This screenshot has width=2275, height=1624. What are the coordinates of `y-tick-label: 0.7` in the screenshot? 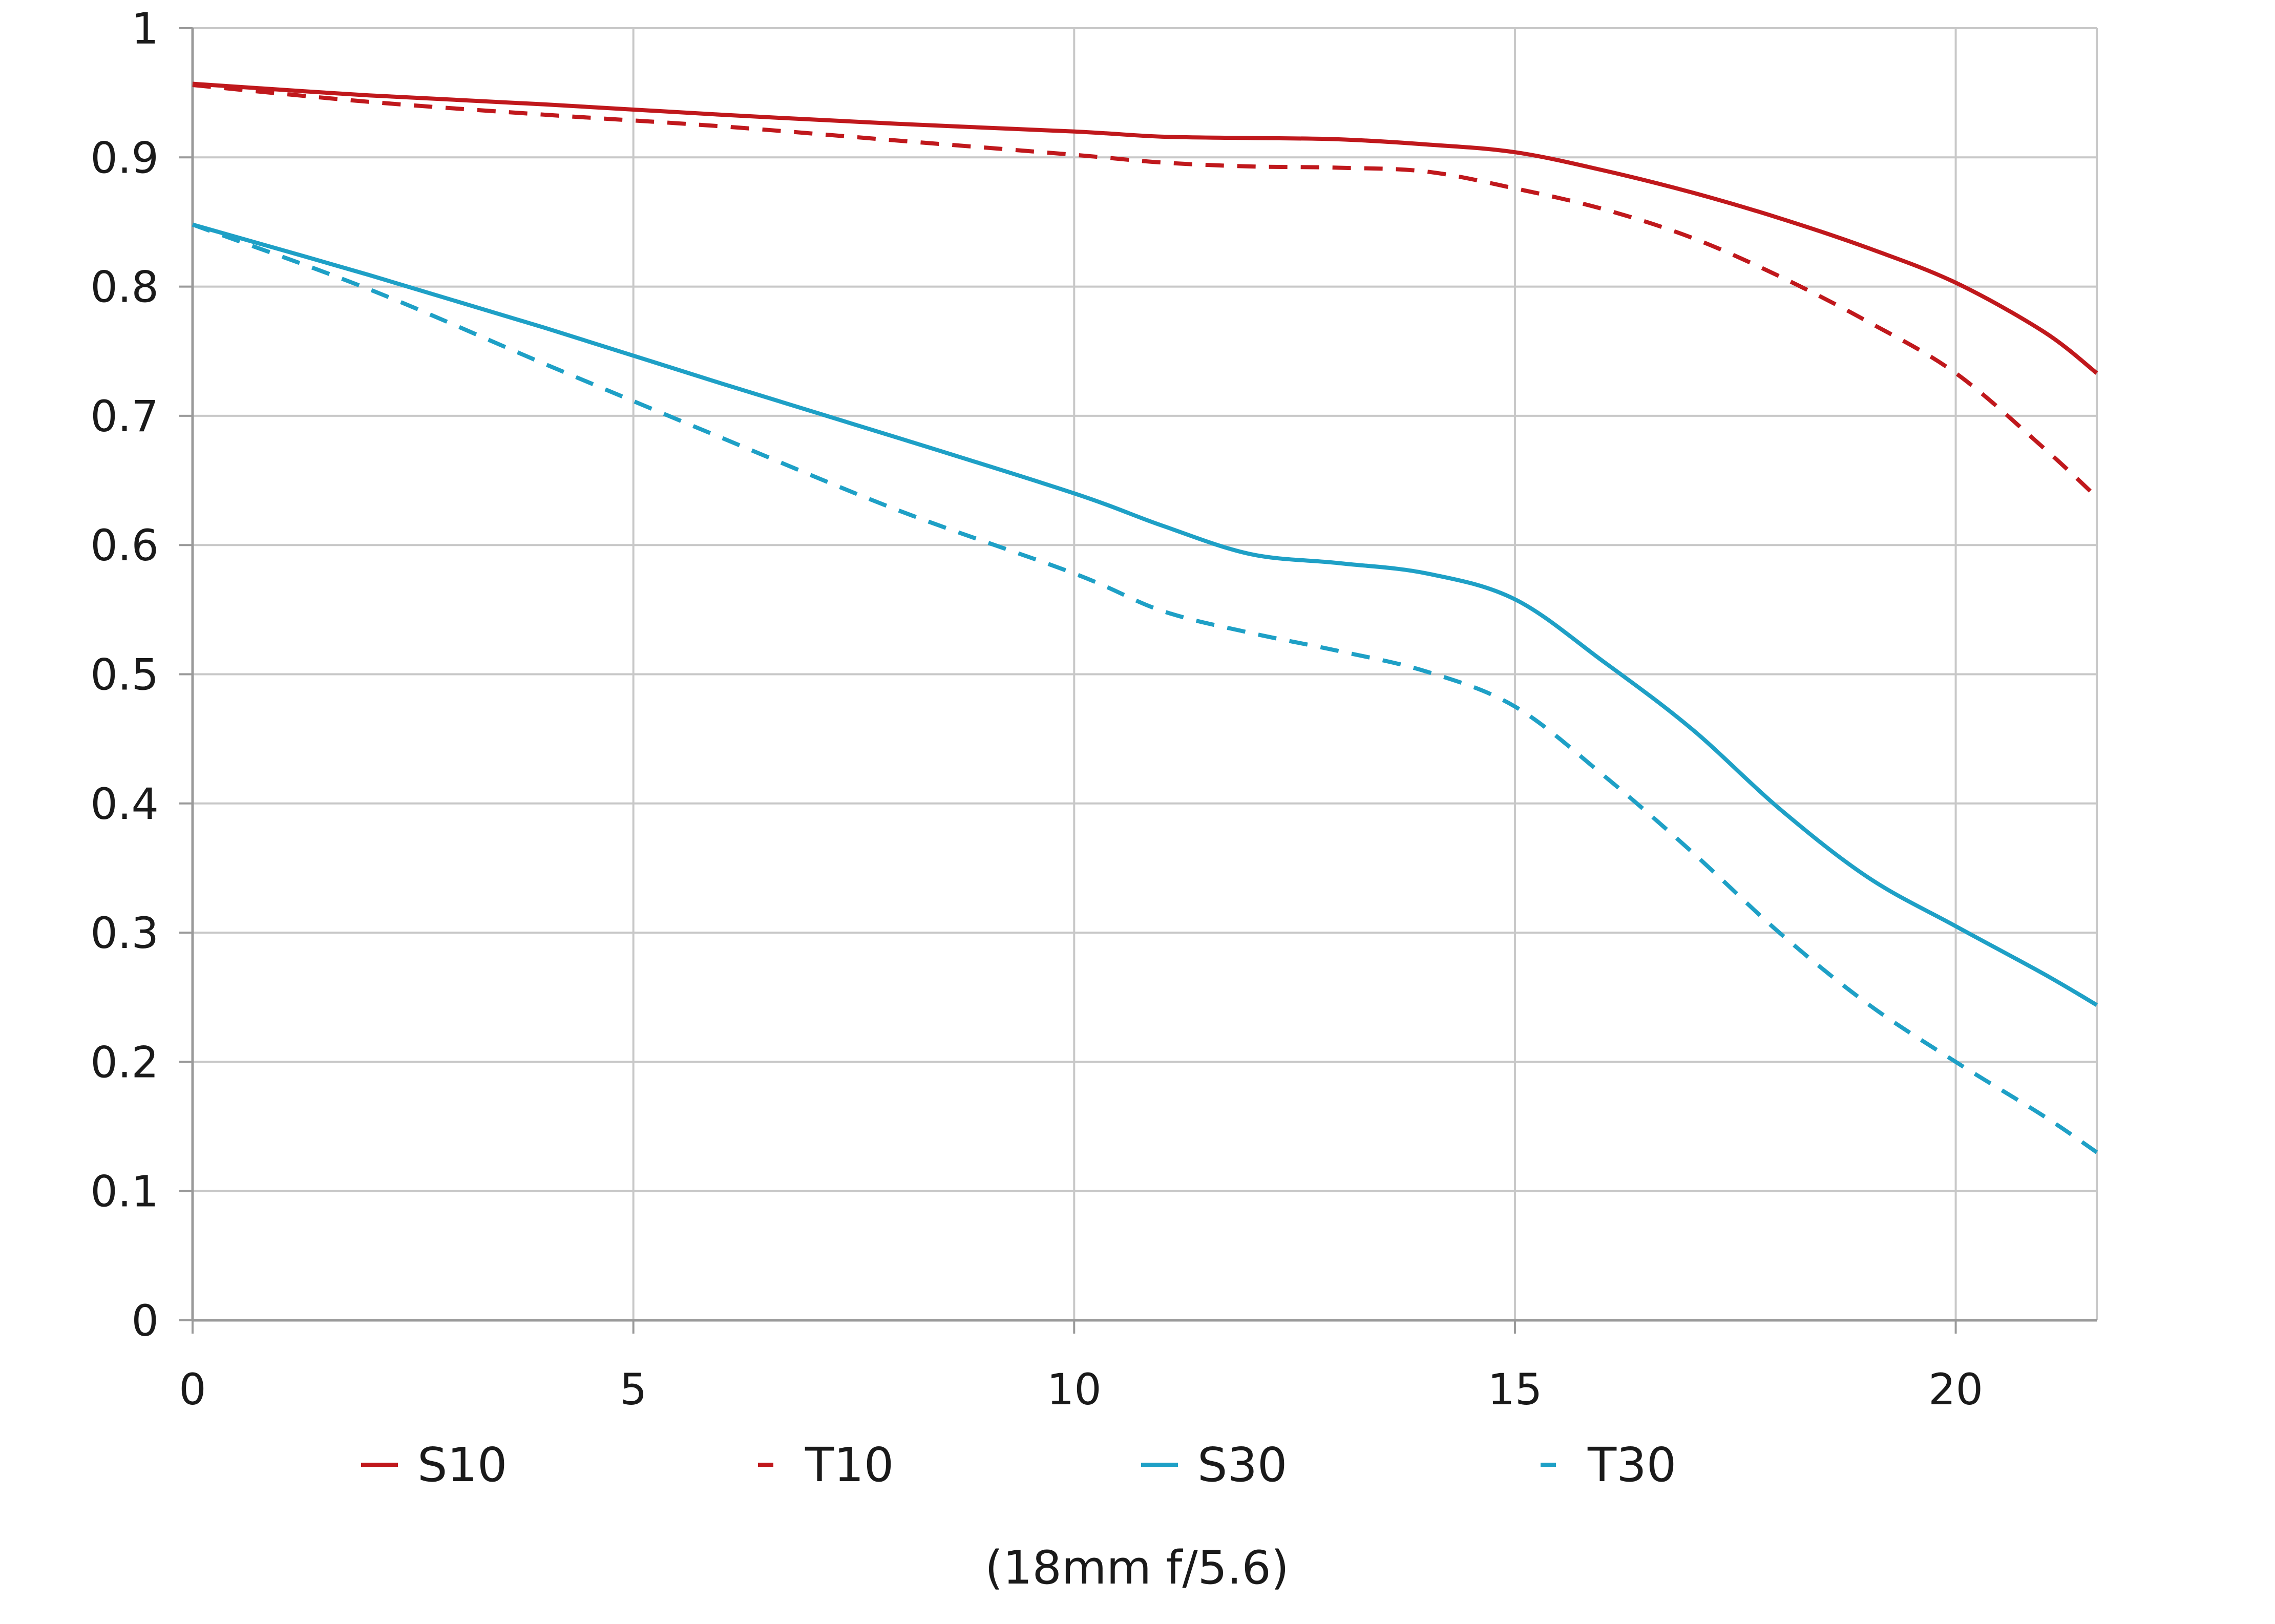 It's located at (124, 416).